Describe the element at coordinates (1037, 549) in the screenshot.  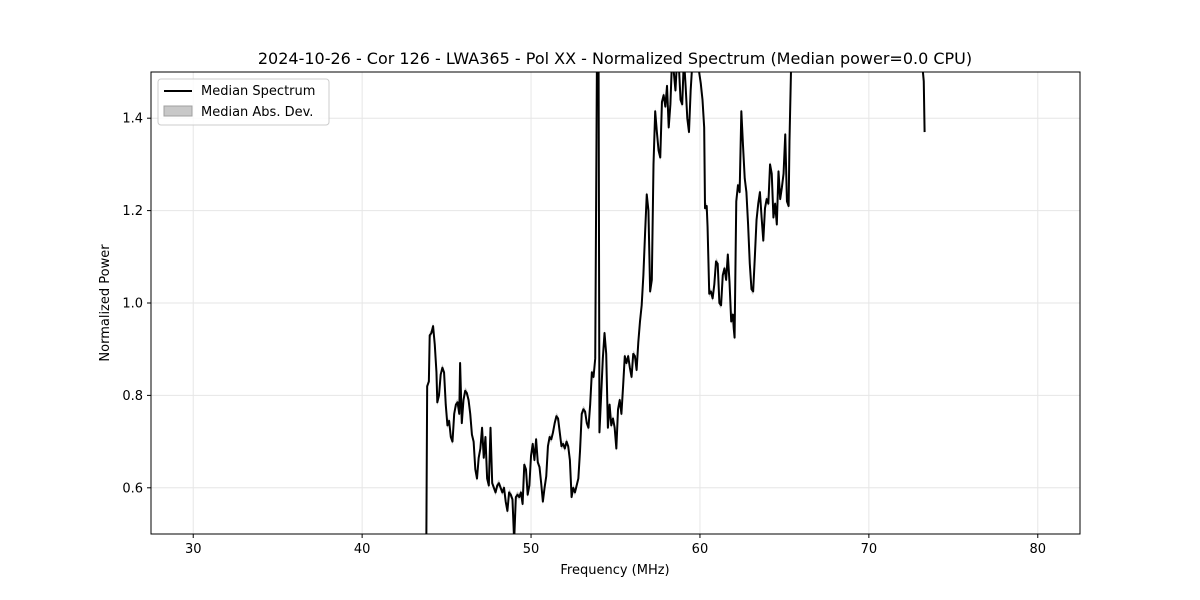
I see `x-tick-label: 80` at that location.